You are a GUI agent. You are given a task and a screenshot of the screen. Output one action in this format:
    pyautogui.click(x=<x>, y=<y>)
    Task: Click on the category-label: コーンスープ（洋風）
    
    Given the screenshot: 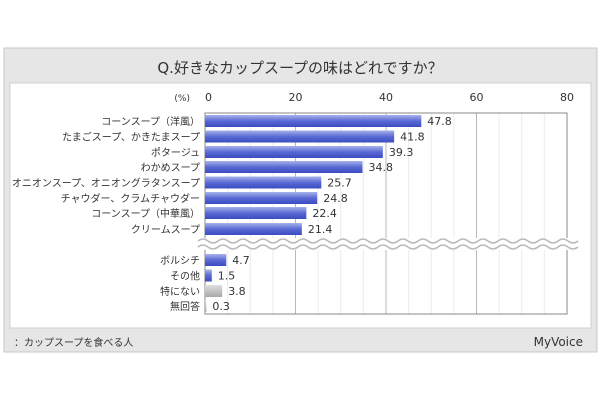 What is the action you would take?
    pyautogui.click(x=150, y=121)
    